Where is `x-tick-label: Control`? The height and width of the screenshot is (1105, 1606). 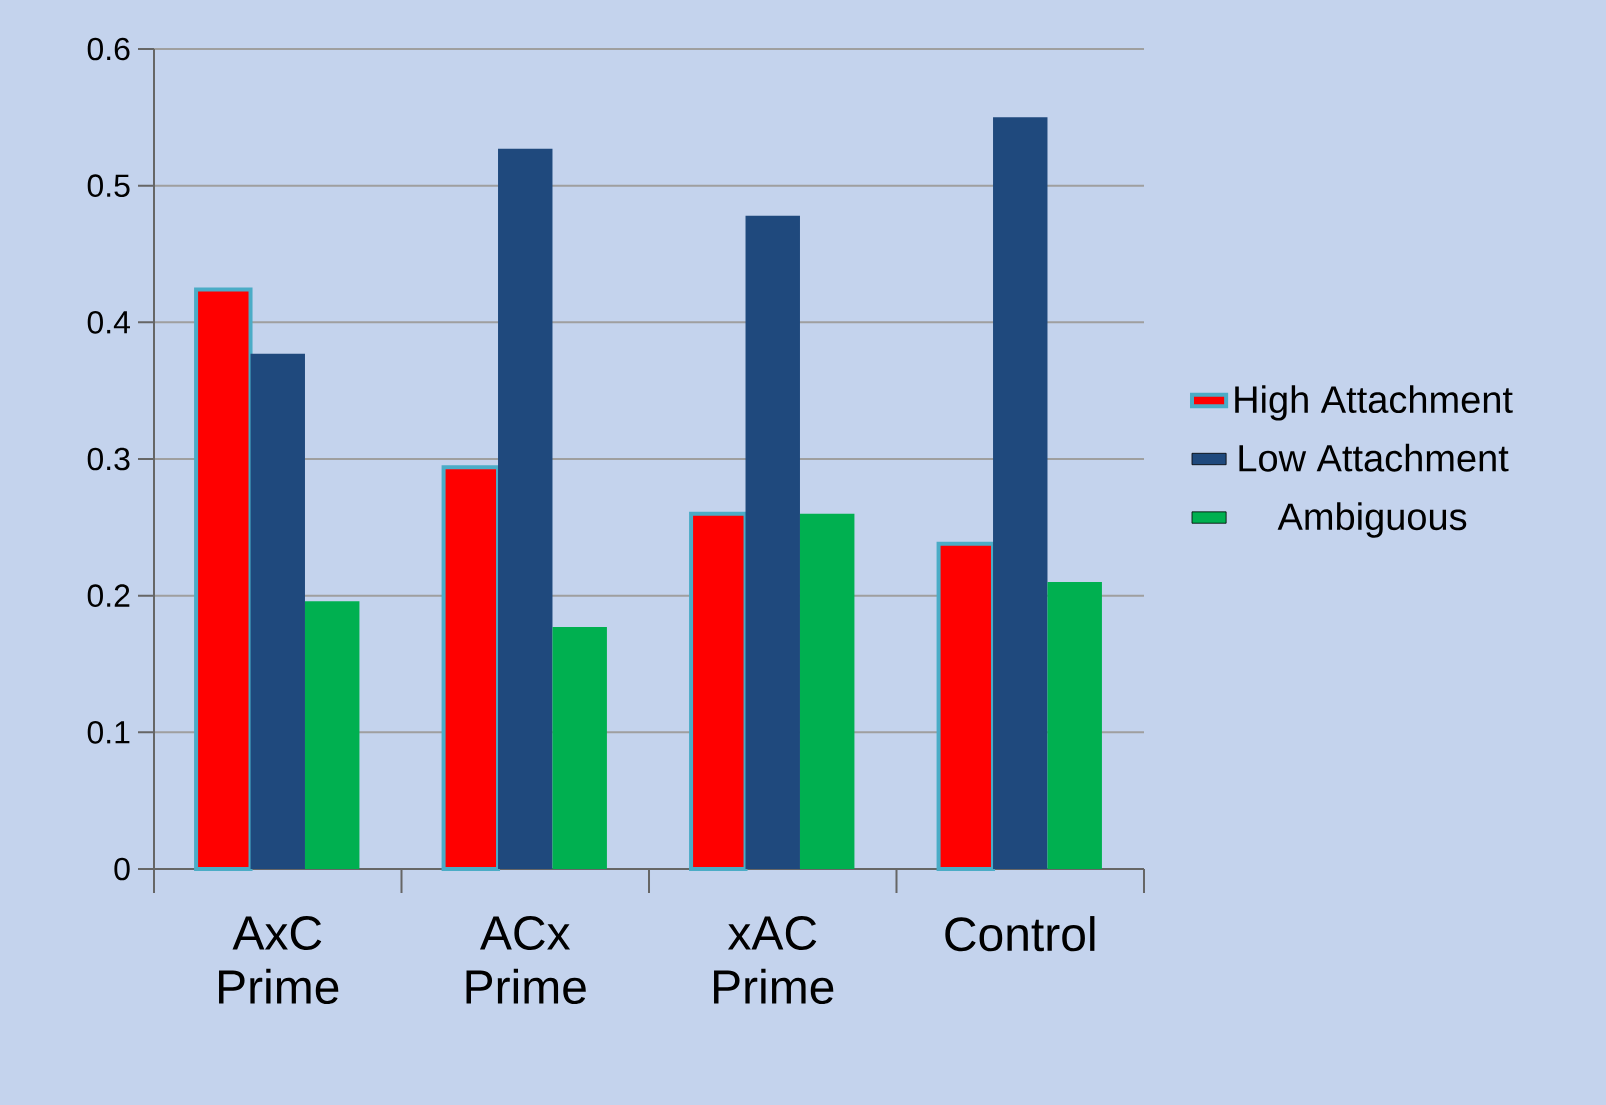
x-tick-label: Control is located at coordinates (1020, 934).